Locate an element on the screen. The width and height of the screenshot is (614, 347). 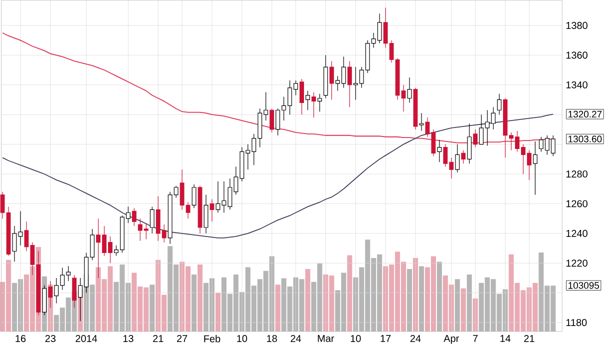
text: 103095 is located at coordinates (584, 285).